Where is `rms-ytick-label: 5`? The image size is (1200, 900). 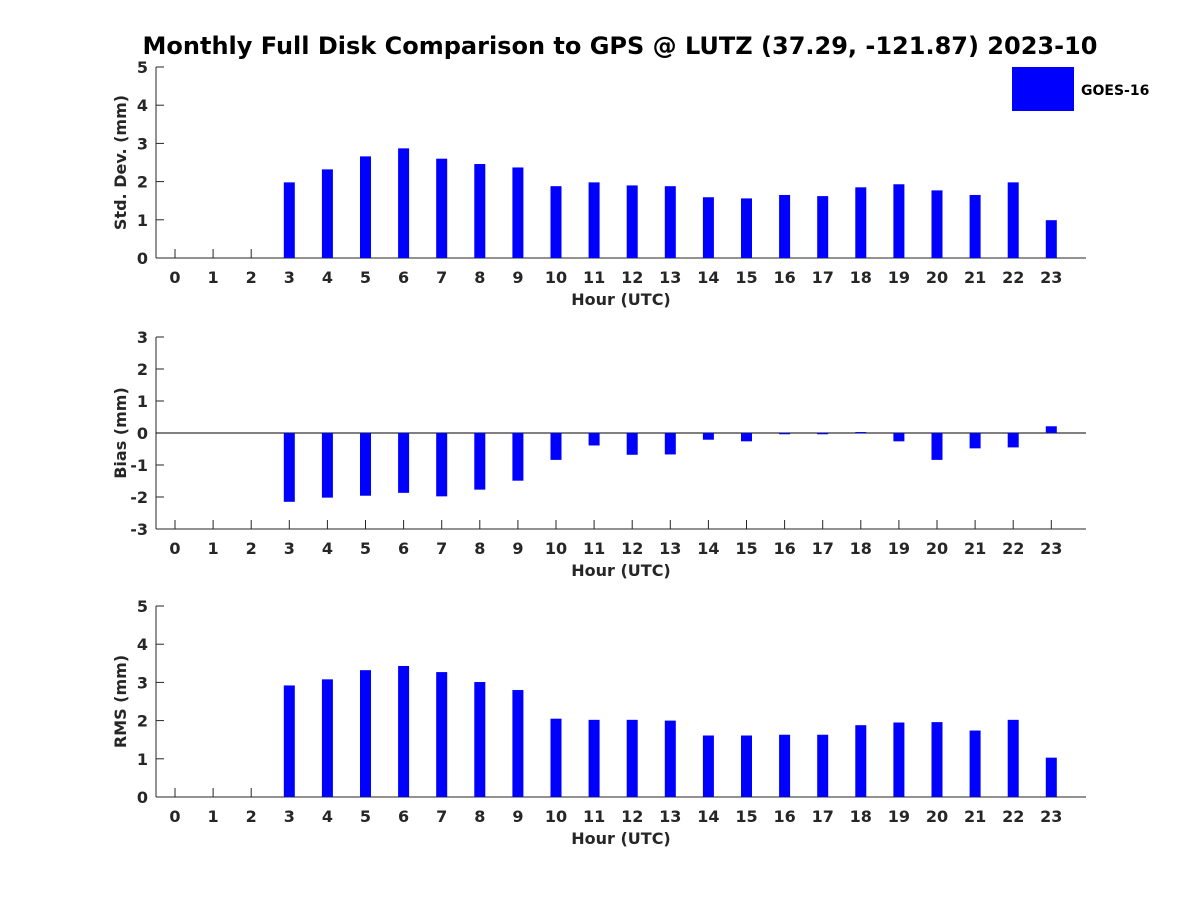
rms-ytick-label: 5 is located at coordinates (142, 606).